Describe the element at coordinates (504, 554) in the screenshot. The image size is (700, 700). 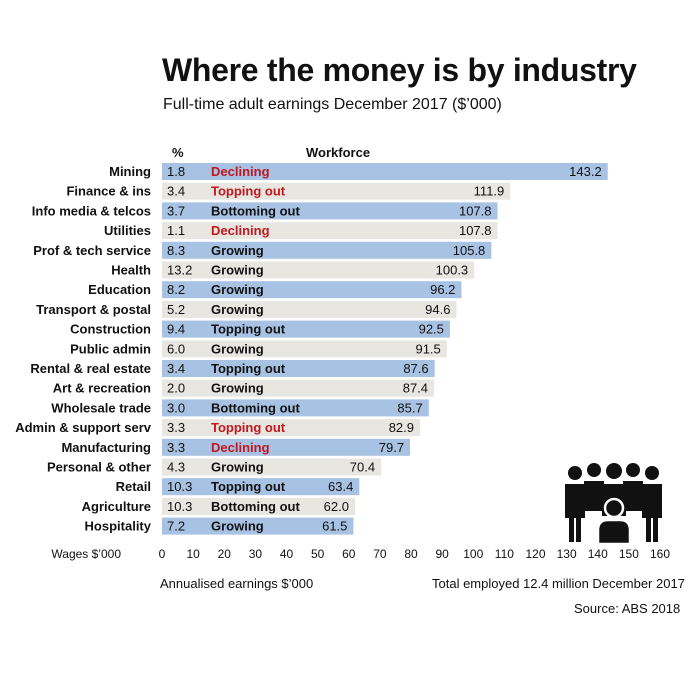
I see `x-tick-label: 110` at that location.